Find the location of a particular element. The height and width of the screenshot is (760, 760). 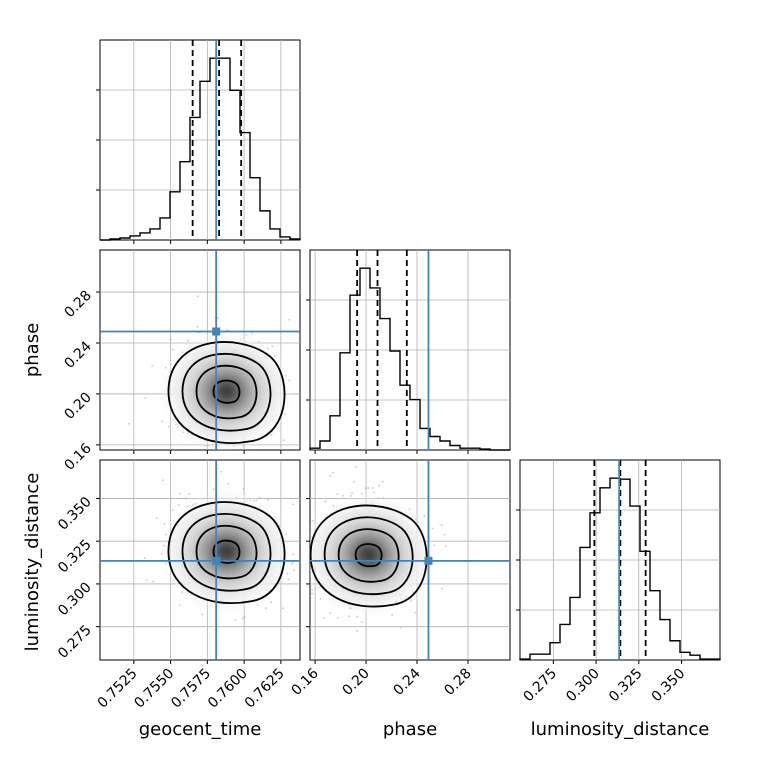

phase-vs-geocent-time-panel is located at coordinates (201, 353).